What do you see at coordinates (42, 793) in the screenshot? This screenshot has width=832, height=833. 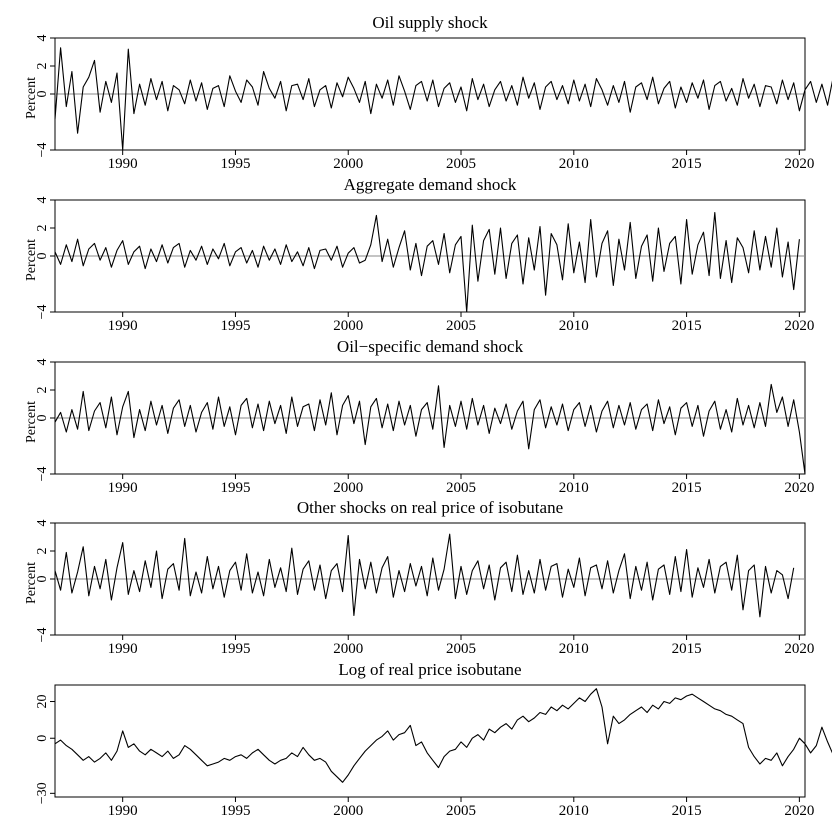 I see `y-tick-label: −30` at bounding box center [42, 793].